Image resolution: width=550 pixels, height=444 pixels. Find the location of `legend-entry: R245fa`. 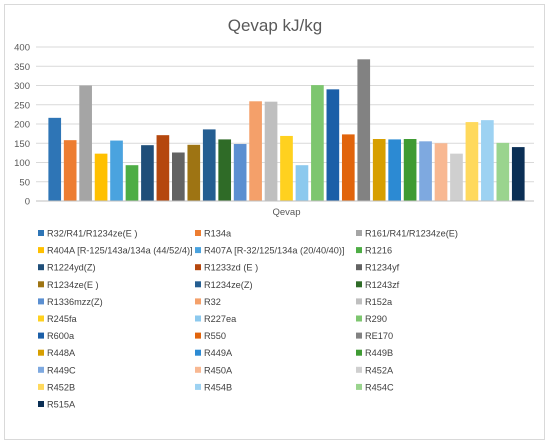

legend-entry: R245fa is located at coordinates (58, 319).